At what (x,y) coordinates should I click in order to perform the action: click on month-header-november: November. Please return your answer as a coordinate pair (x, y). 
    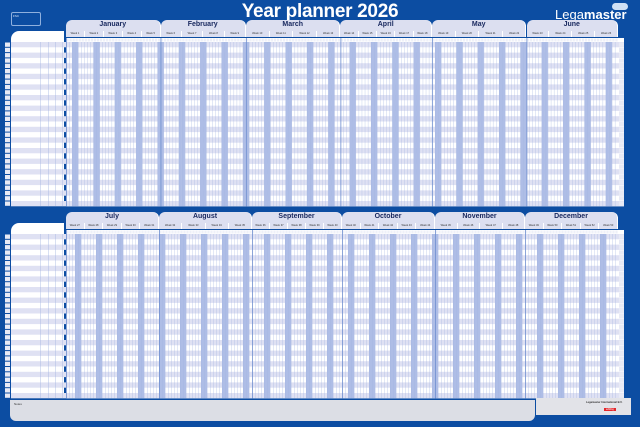
    Looking at the image, I should click on (480, 217).